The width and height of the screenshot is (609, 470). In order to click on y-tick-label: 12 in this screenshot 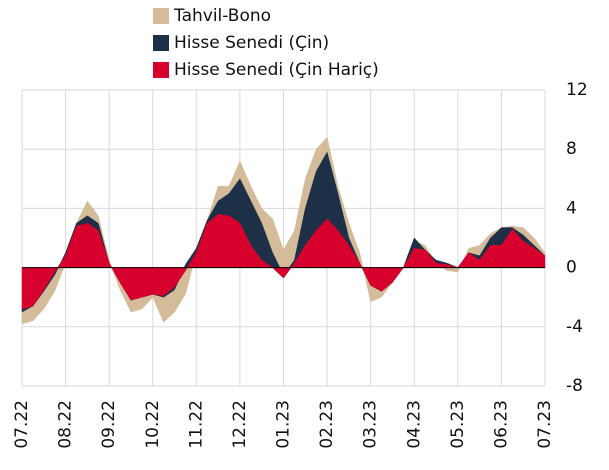, I will do `click(577, 90)`.